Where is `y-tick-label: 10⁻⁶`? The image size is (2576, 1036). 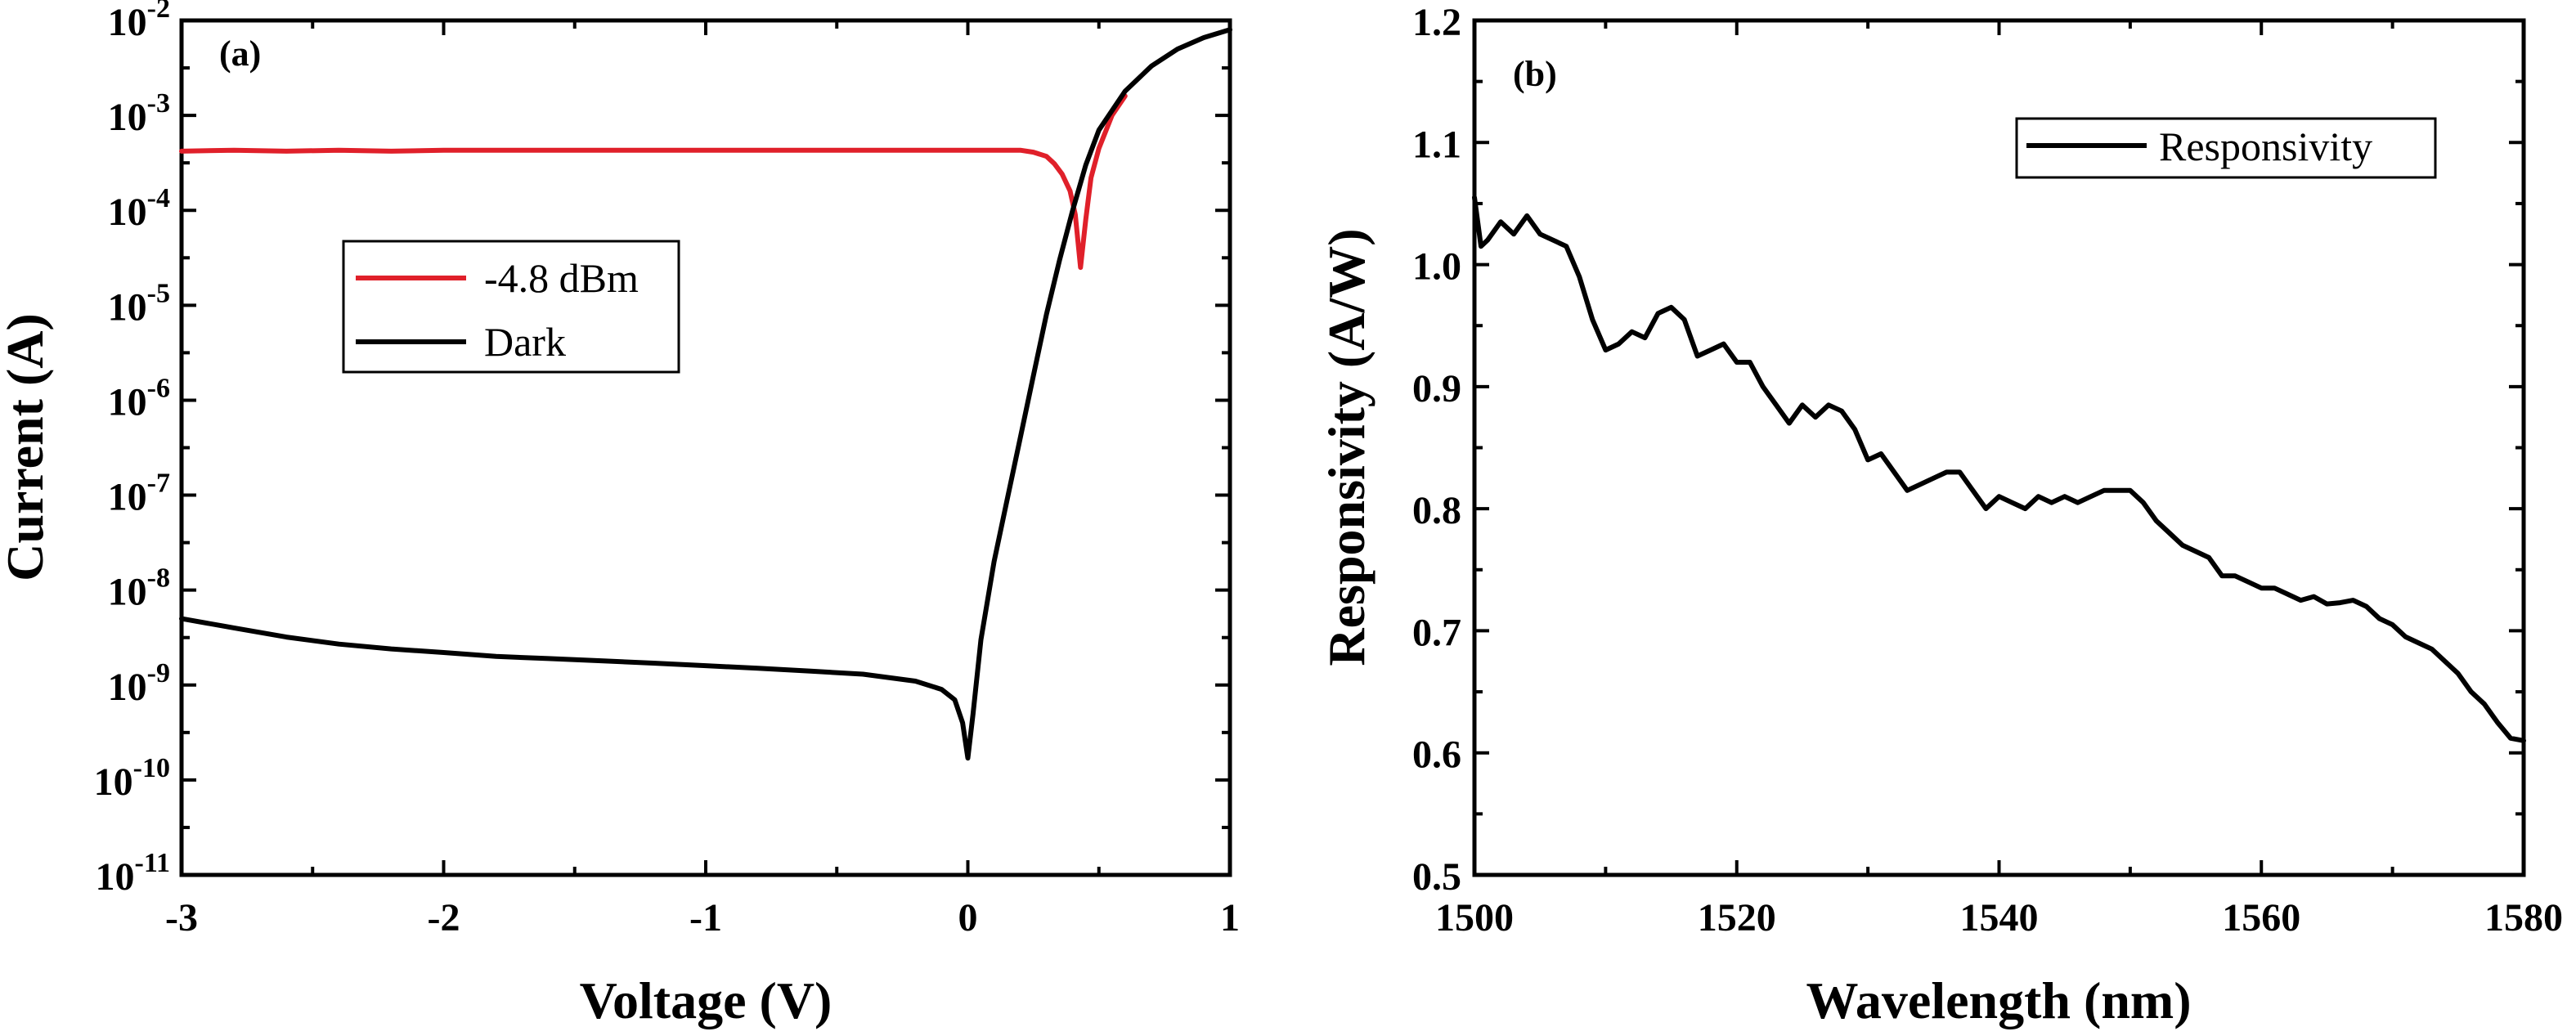 y-tick-label: 10⁻⁶ is located at coordinates (139, 398).